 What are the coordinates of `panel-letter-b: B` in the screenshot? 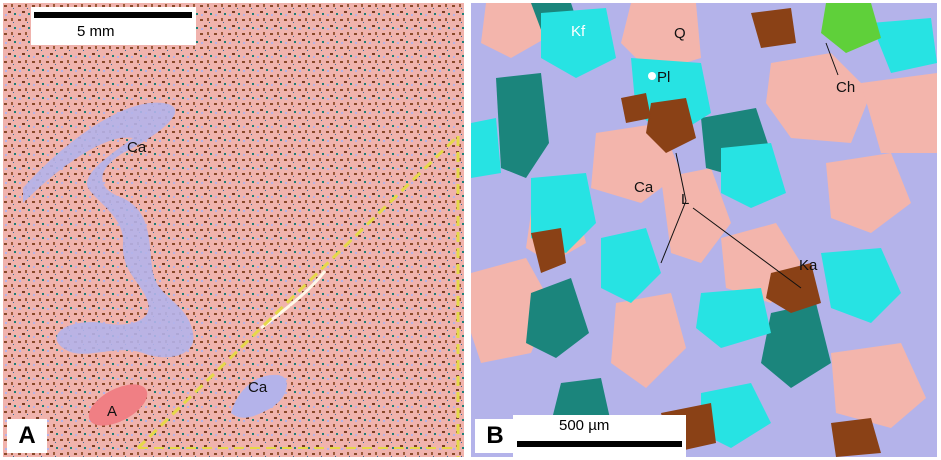 It's located at (495, 436).